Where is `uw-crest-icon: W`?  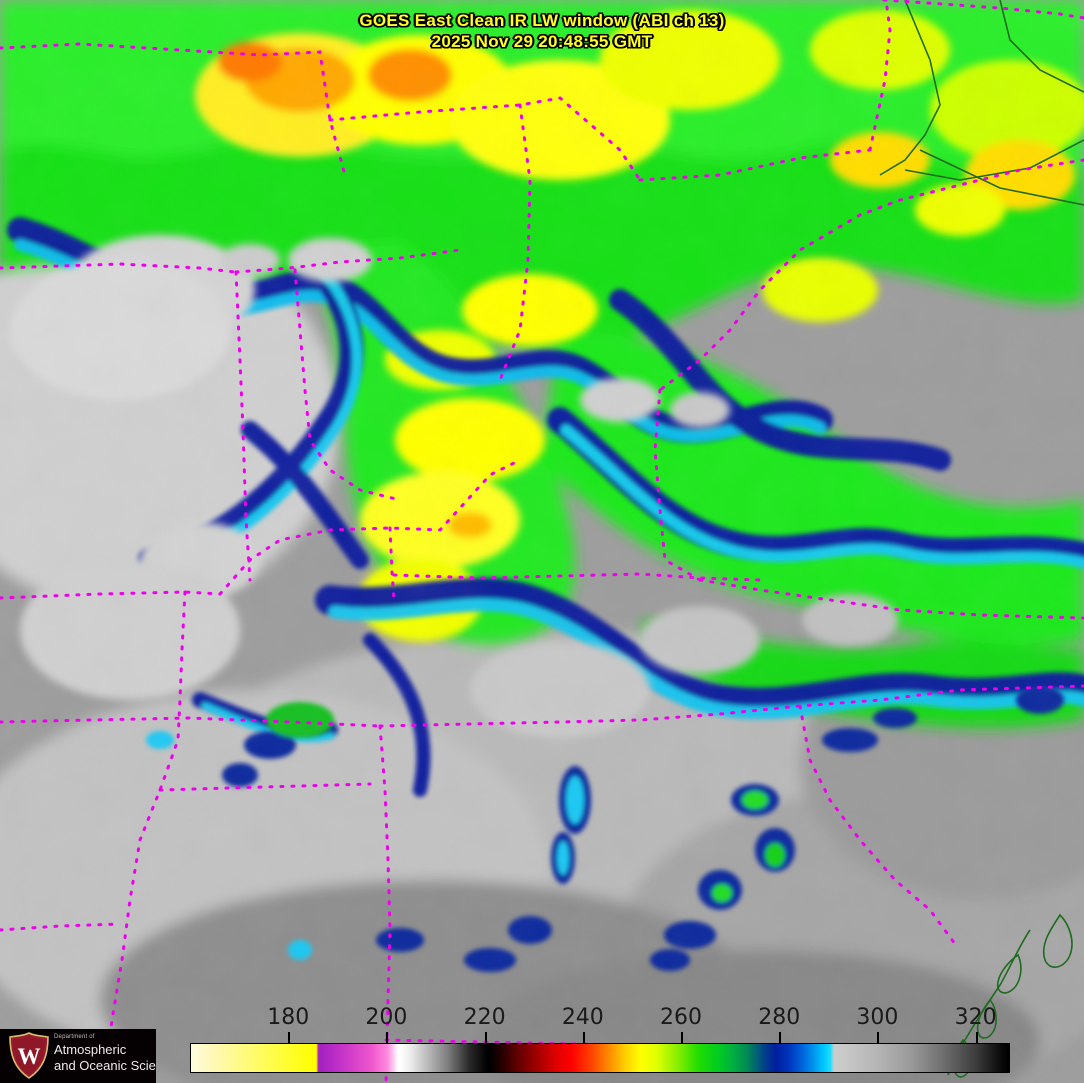 uw-crest-icon: W is located at coordinates (29, 1055).